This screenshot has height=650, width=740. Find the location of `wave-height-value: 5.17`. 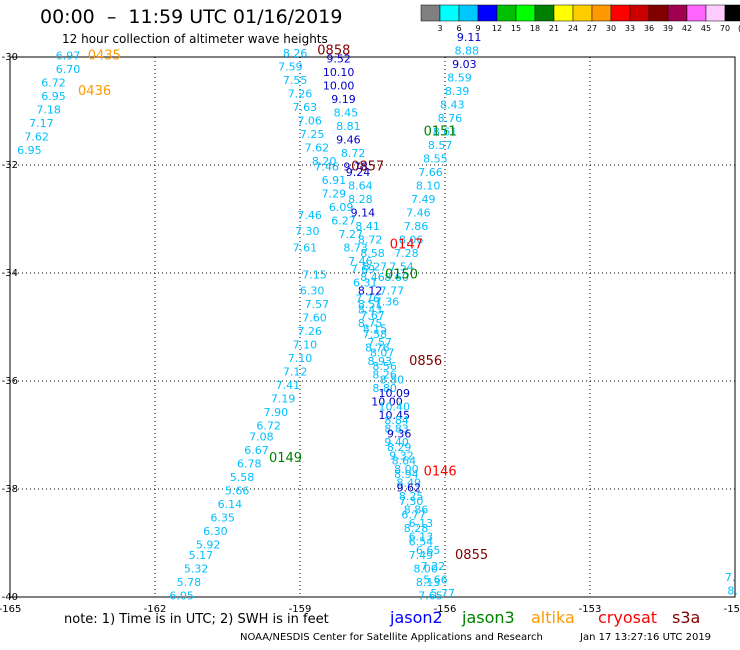

wave-height-value: 5.17 is located at coordinates (201, 555).